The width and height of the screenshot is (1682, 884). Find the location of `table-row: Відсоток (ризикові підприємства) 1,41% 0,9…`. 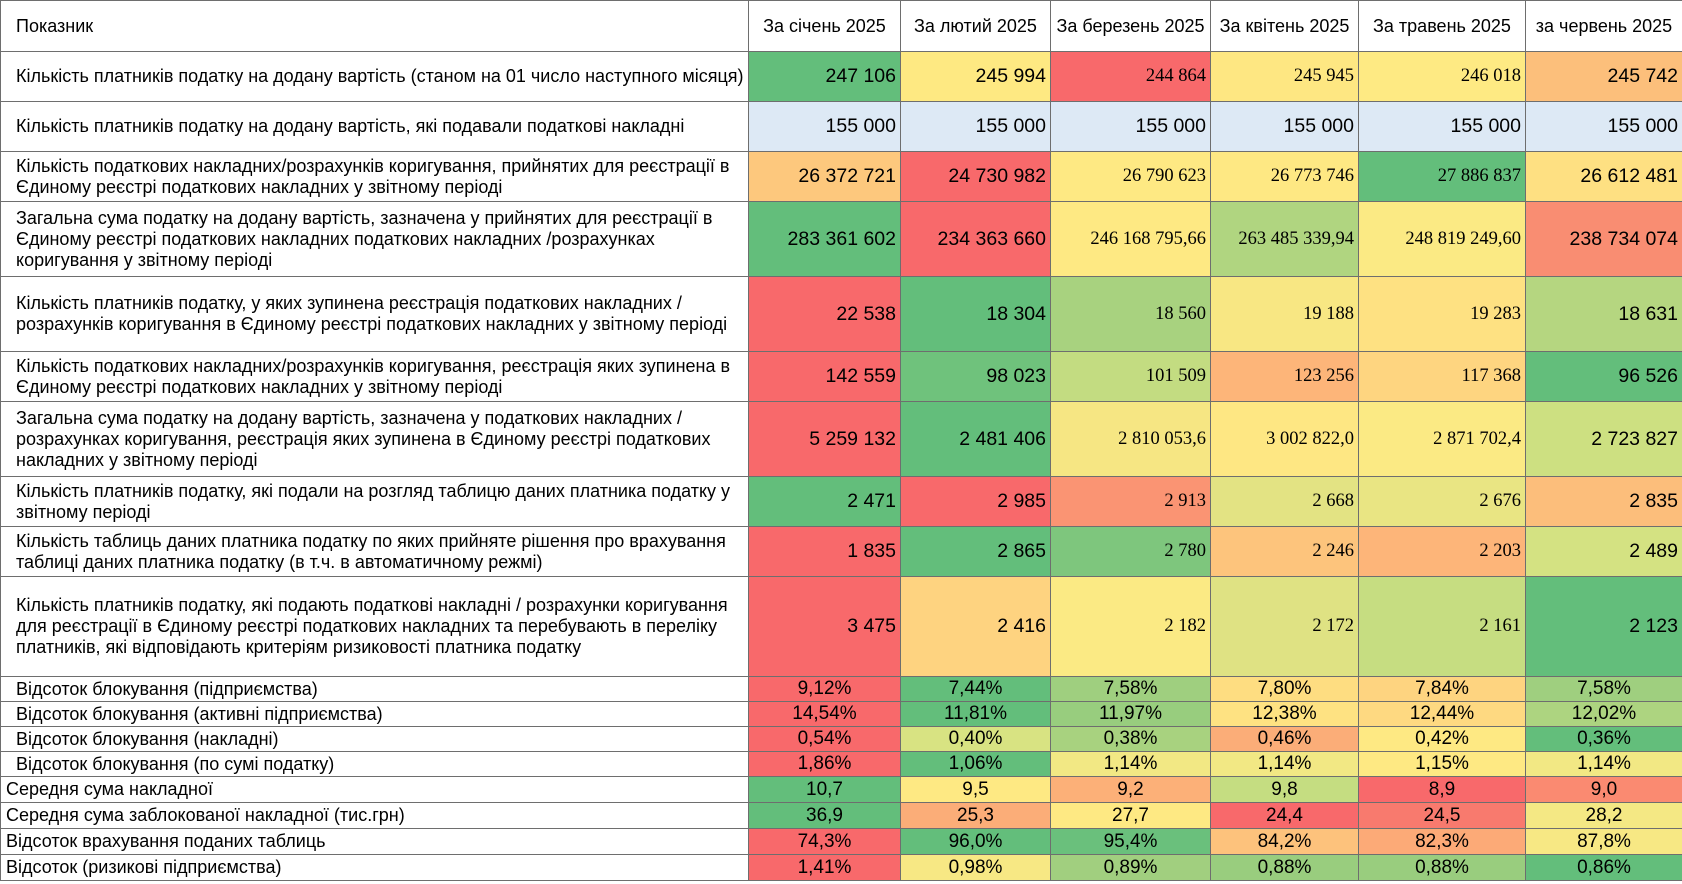

table-row: Відсоток (ризикові підприємства) 1,41% 0,9… is located at coordinates (841, 867).